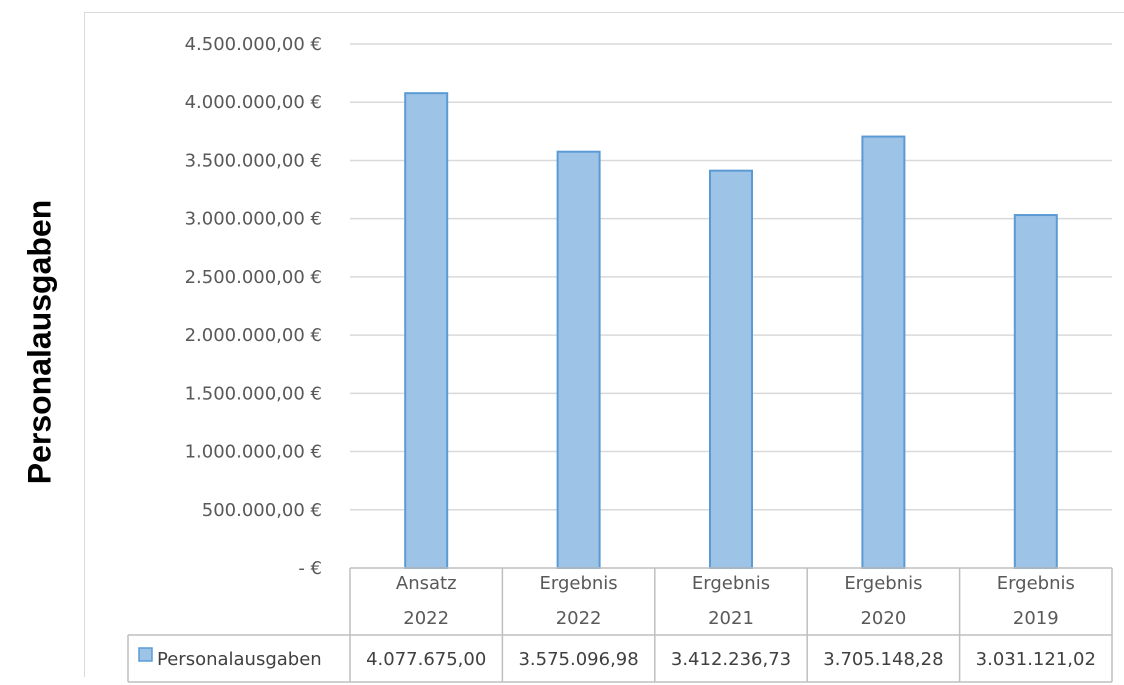  Describe the element at coordinates (578, 659) in the screenshot. I see `data-label: 3.575.096,98` at that location.